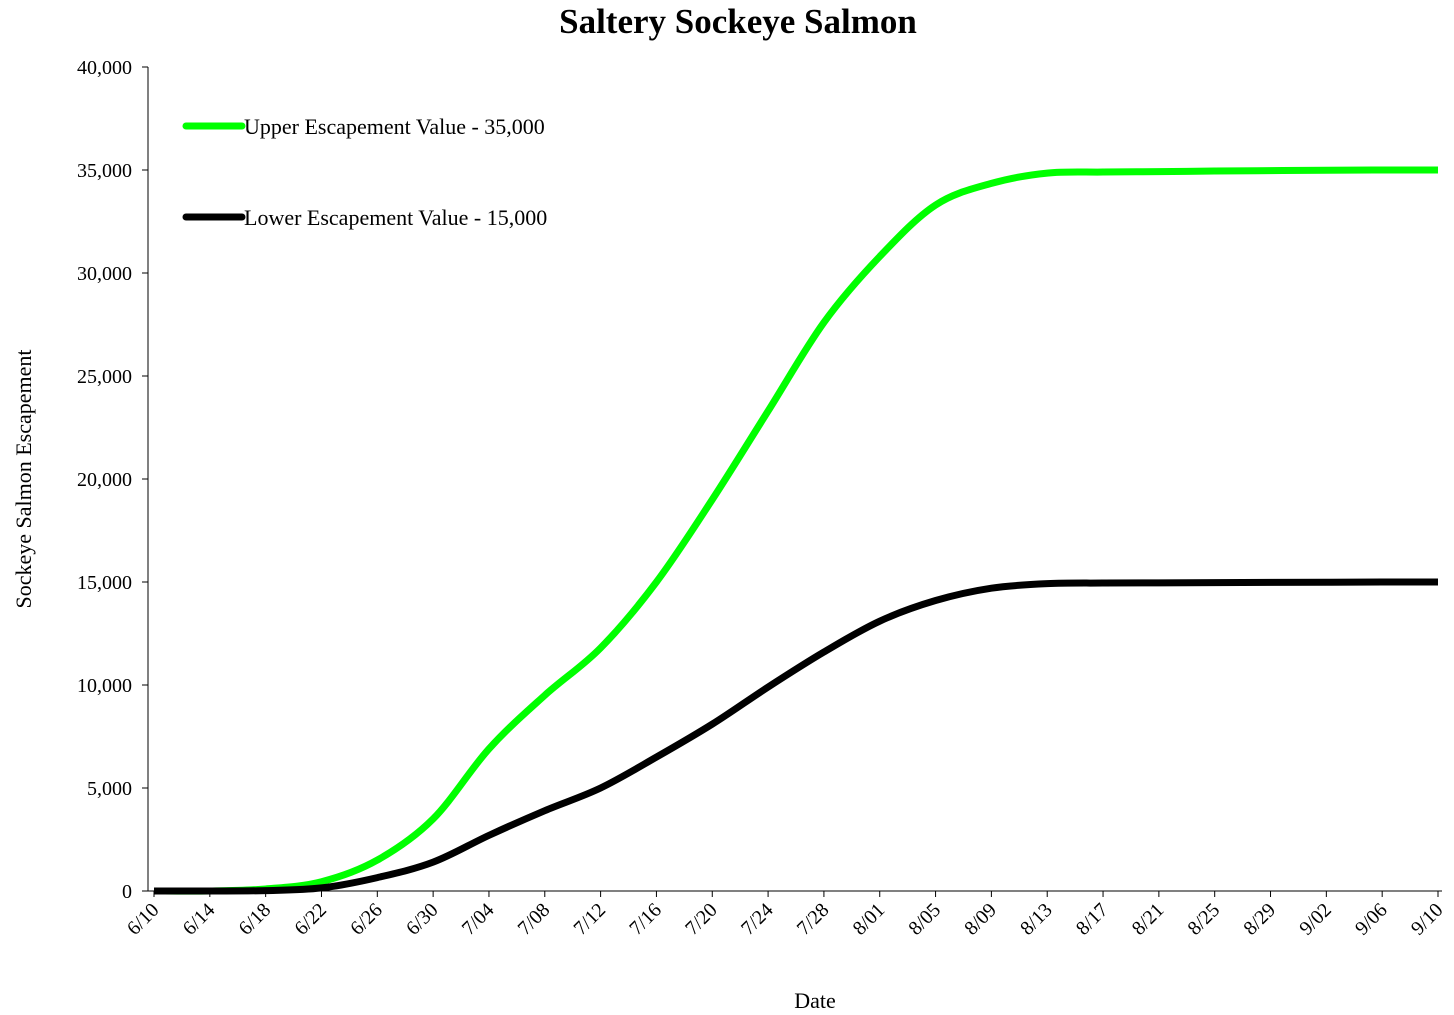 The image size is (1454, 1015). Describe the element at coordinates (104, 377) in the screenshot. I see `y-tick-label: 25,000` at that location.